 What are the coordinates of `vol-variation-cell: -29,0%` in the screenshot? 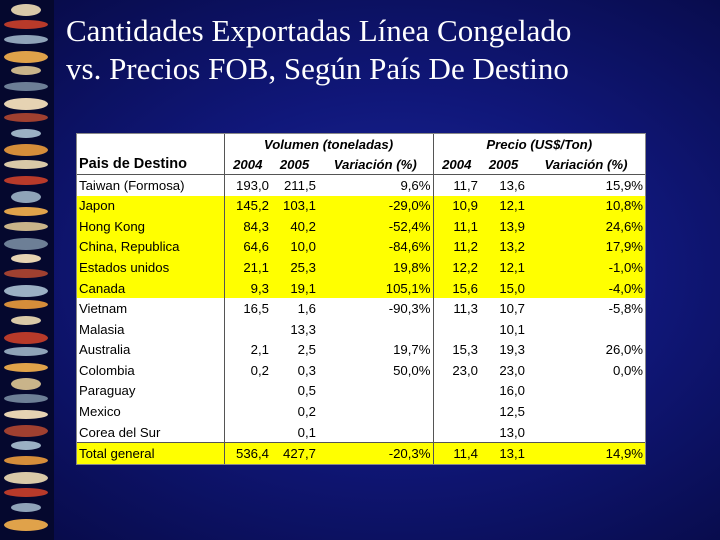 It's located at (376, 206).